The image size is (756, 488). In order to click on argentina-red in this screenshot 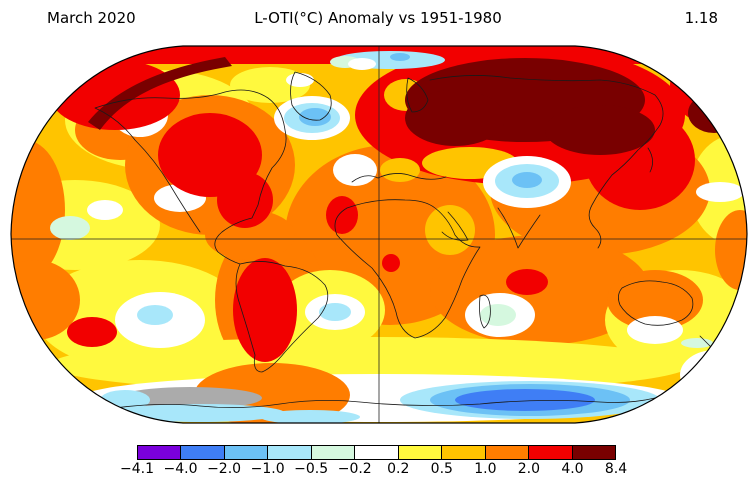, I will do `click(265, 310)`.